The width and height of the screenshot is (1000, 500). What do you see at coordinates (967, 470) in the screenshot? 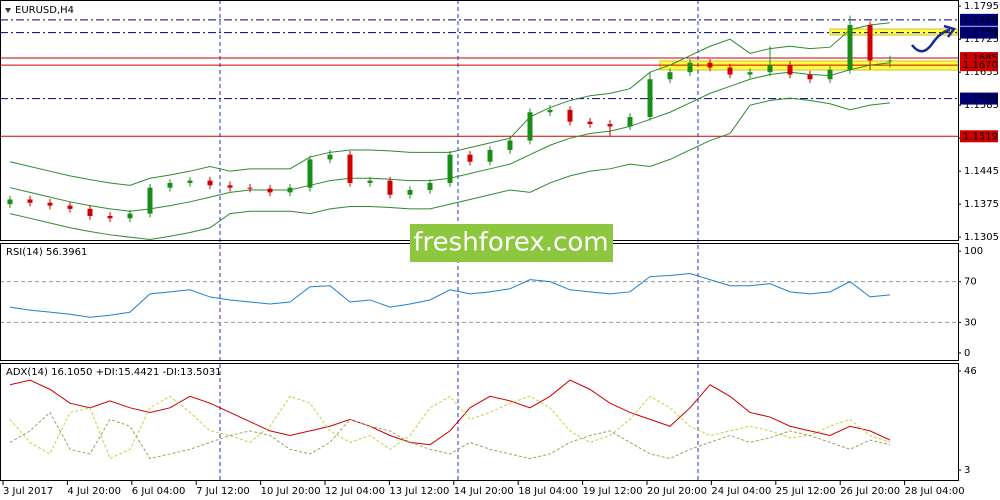
I see `y-tick-label: 3` at bounding box center [967, 470].